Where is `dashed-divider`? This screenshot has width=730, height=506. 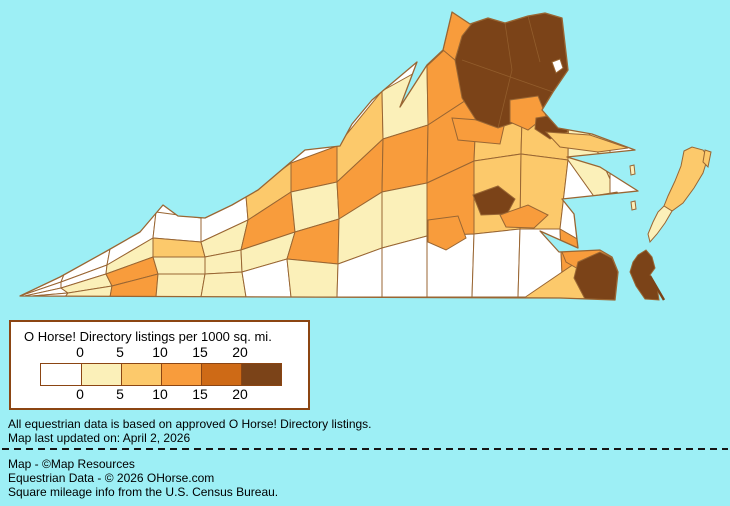
dashed-divider is located at coordinates (365, 449).